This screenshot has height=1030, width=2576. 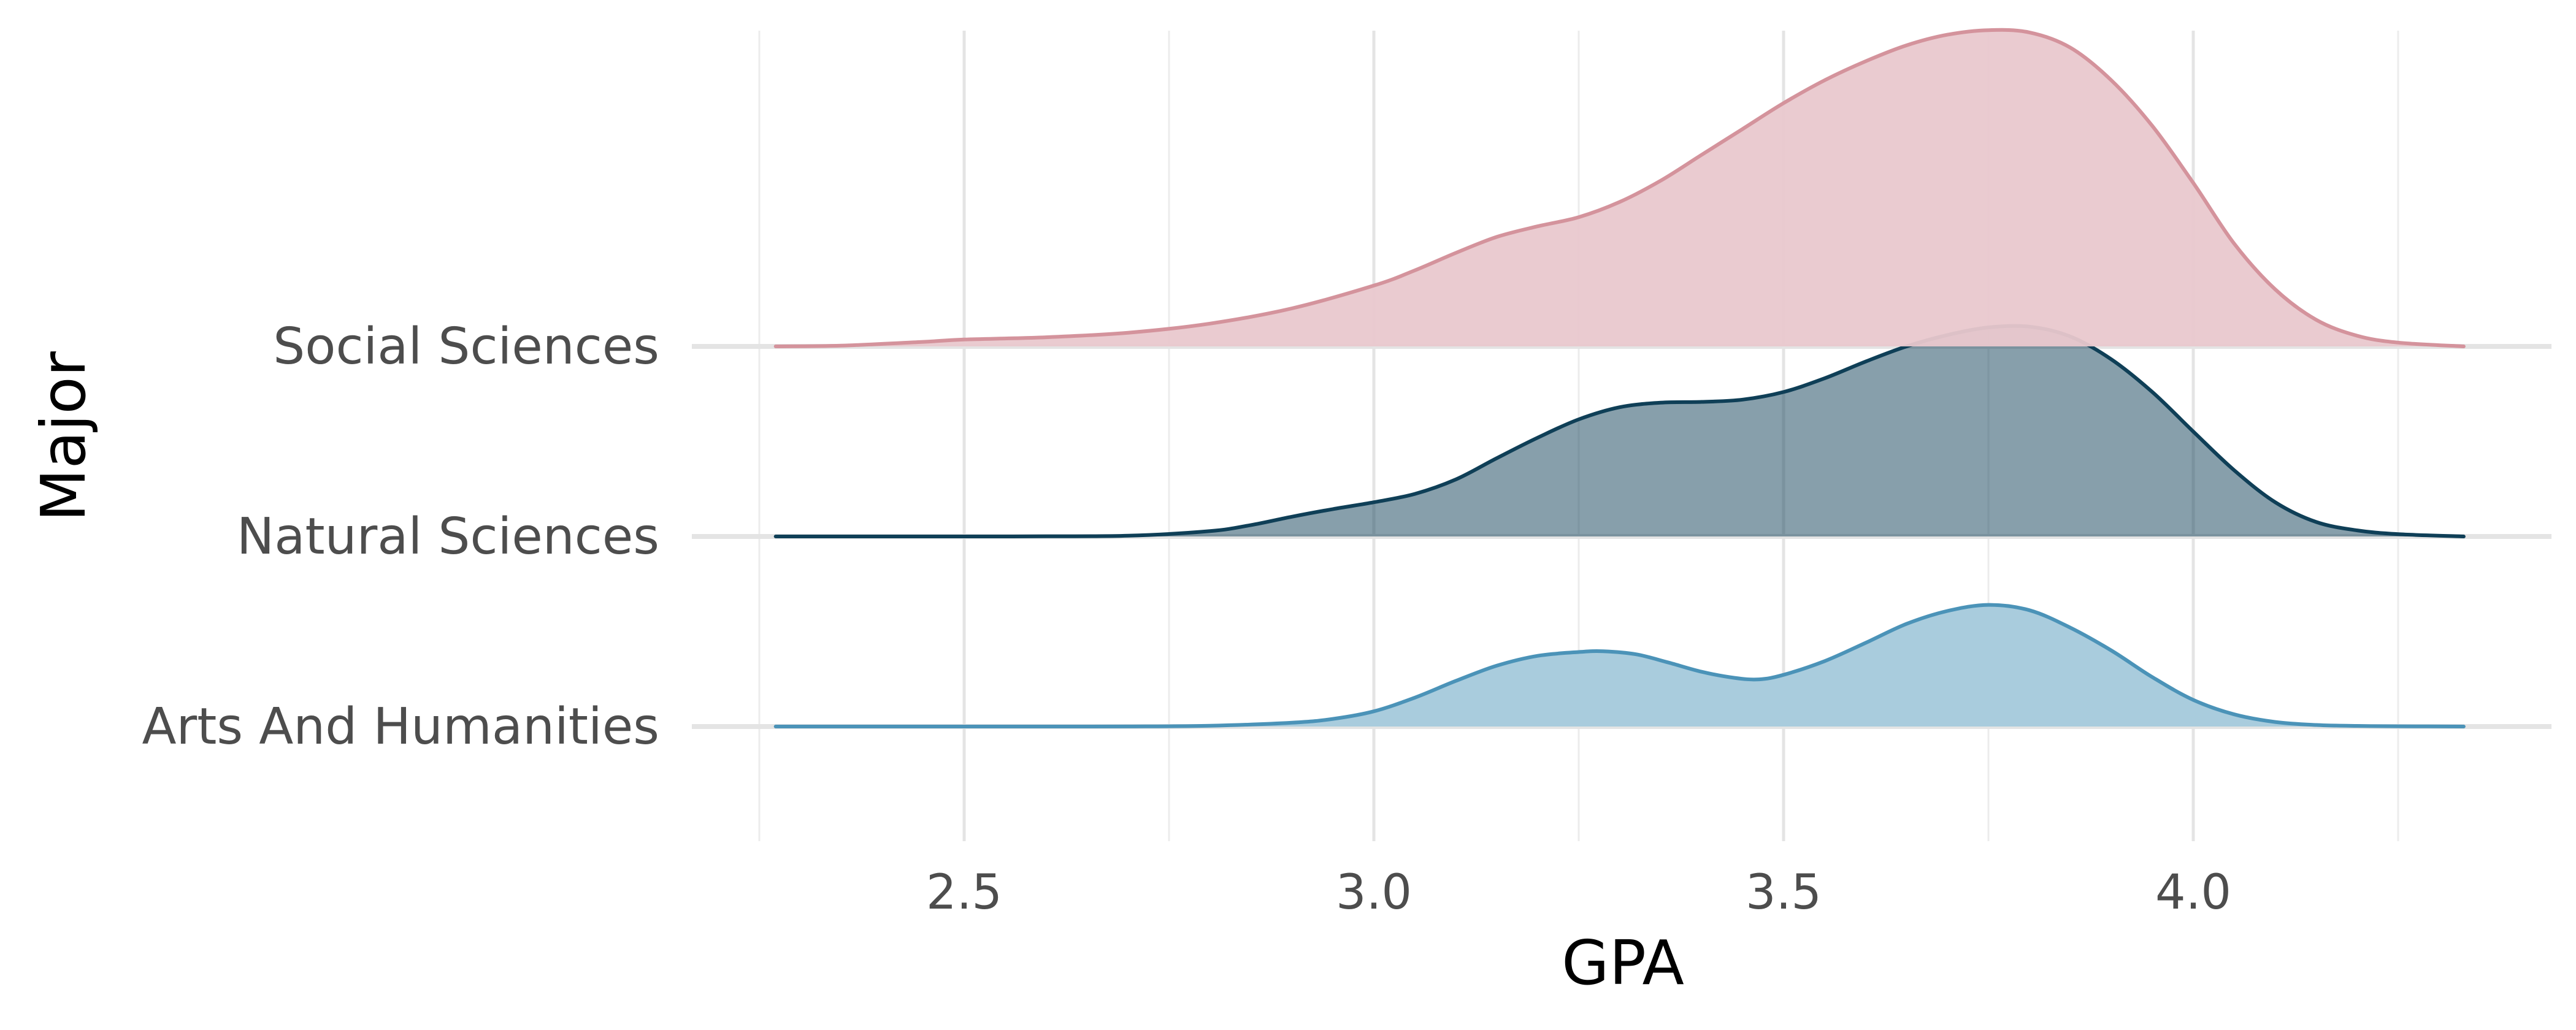 What do you see at coordinates (1374, 893) in the screenshot?
I see `x-tick-label: 3.0` at bounding box center [1374, 893].